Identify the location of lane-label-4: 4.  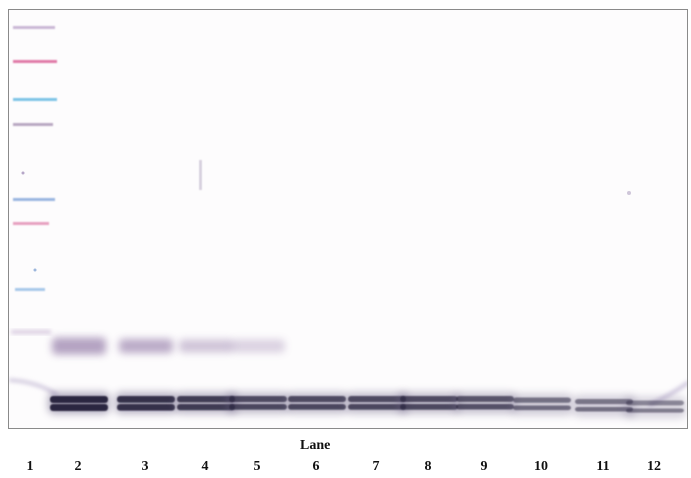
(205, 466).